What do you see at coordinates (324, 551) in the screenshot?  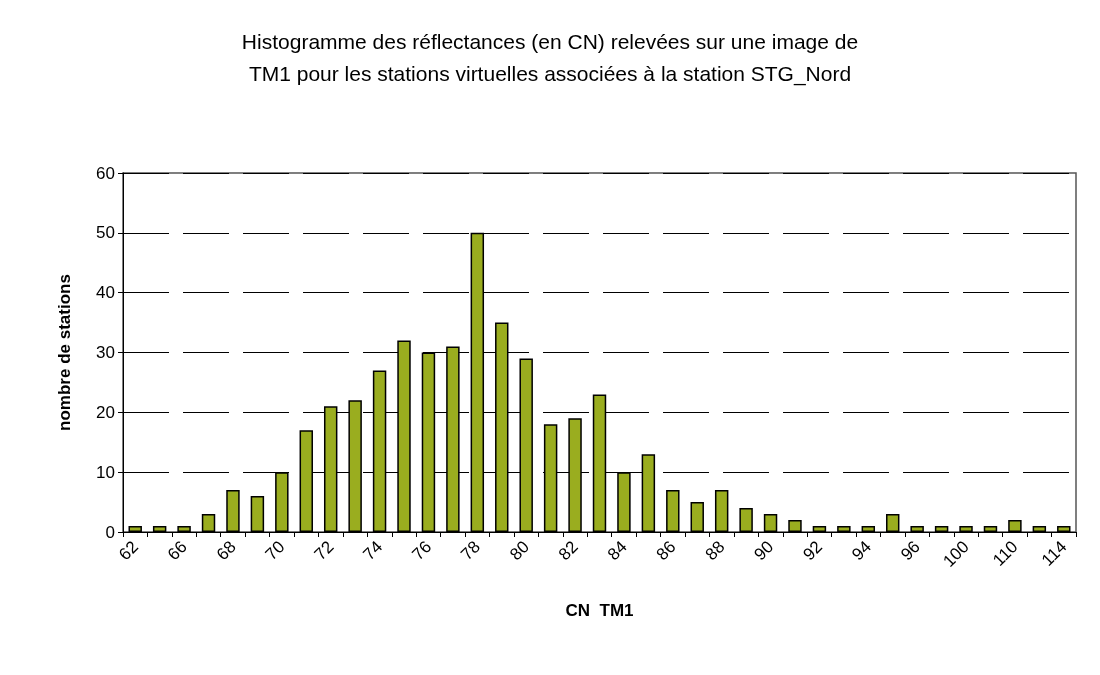 I see `x-tick-label: 72` at bounding box center [324, 551].